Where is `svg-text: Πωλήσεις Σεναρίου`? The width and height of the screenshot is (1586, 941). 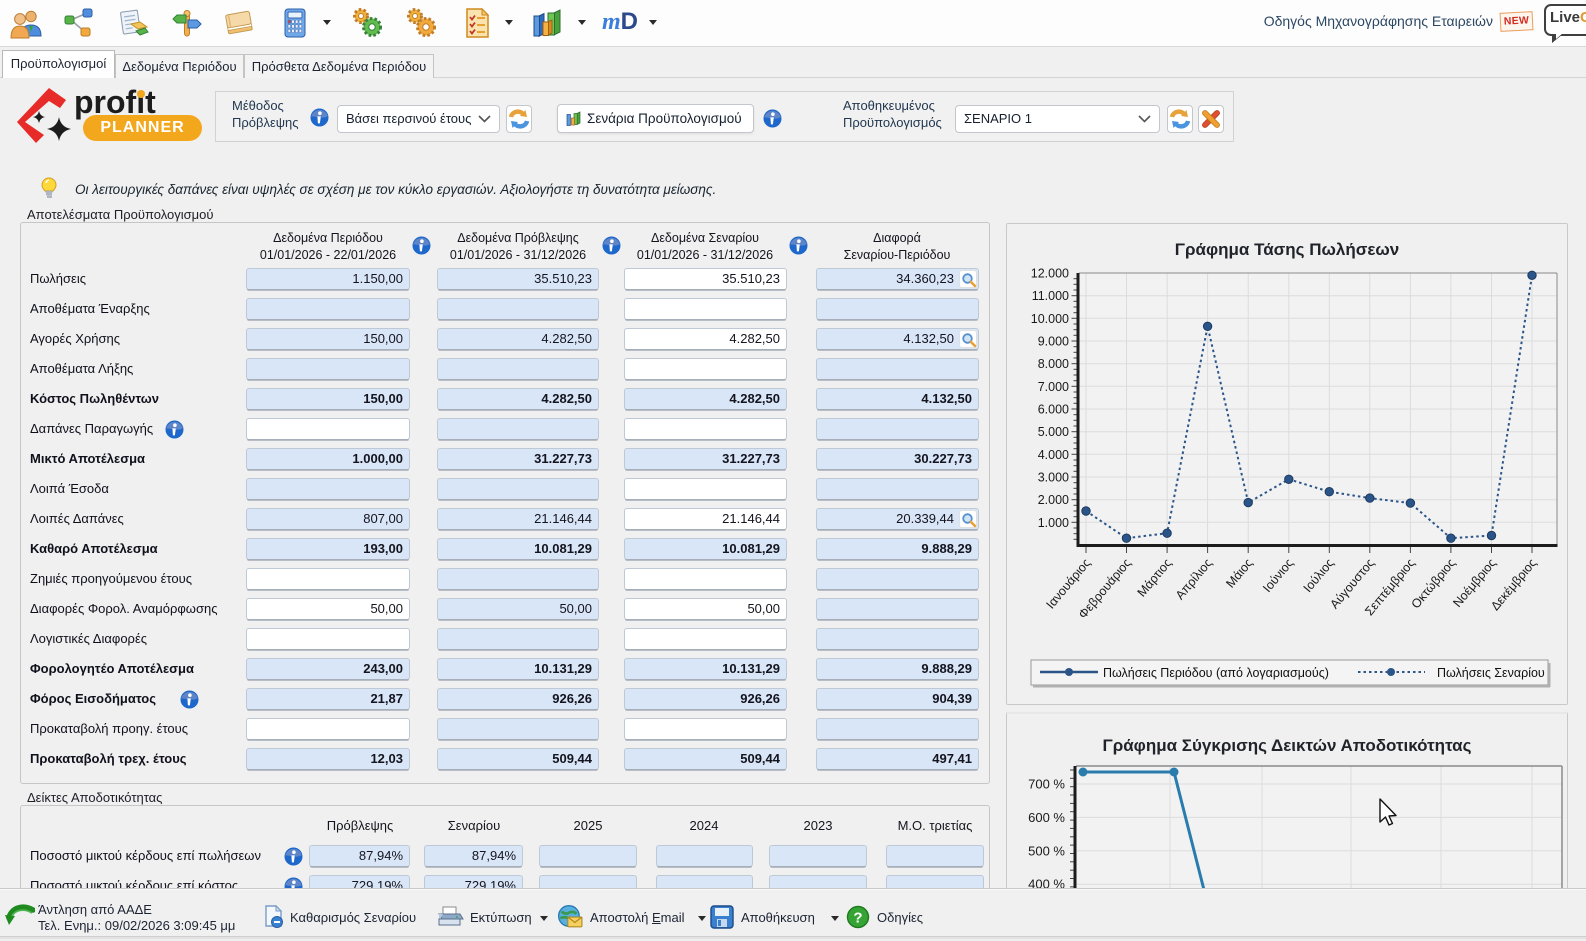 svg-text: Πωλήσεις Σεναρίου is located at coordinates (1491, 673).